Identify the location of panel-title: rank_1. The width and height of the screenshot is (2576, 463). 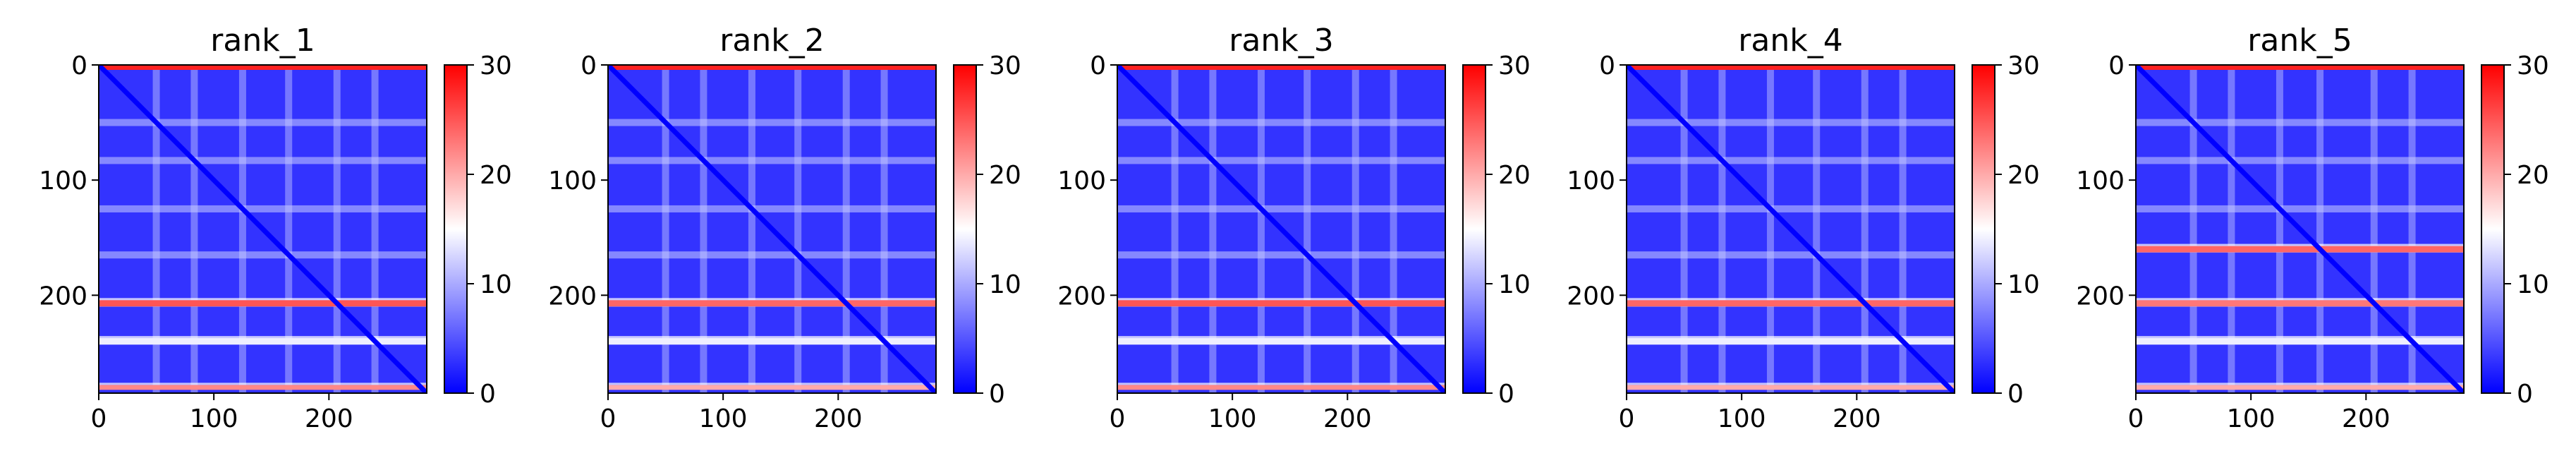
(262, 41).